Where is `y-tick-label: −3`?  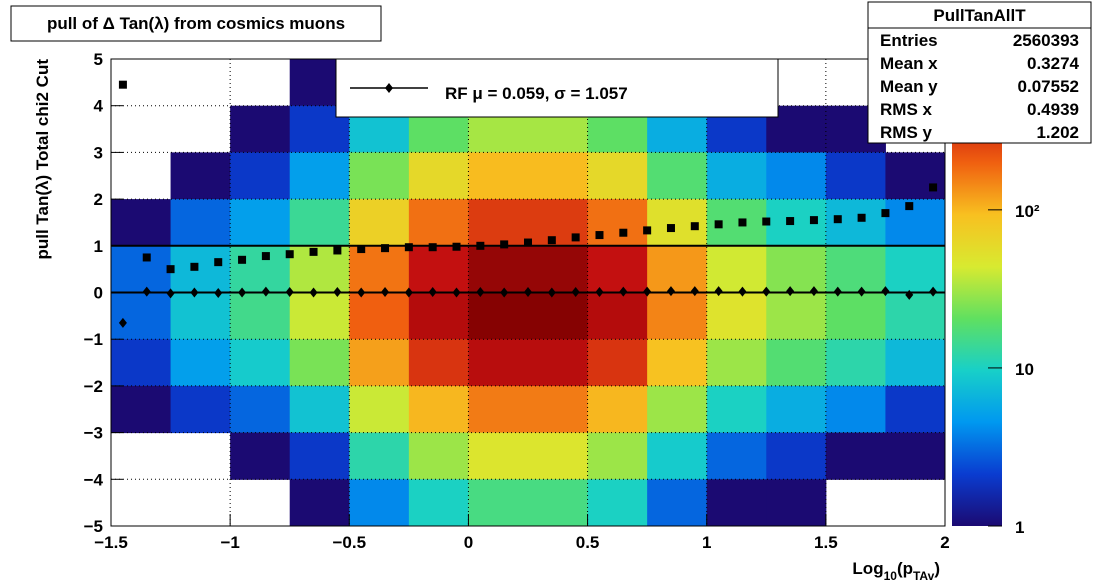
y-tick-label: −3 is located at coordinates (93, 433).